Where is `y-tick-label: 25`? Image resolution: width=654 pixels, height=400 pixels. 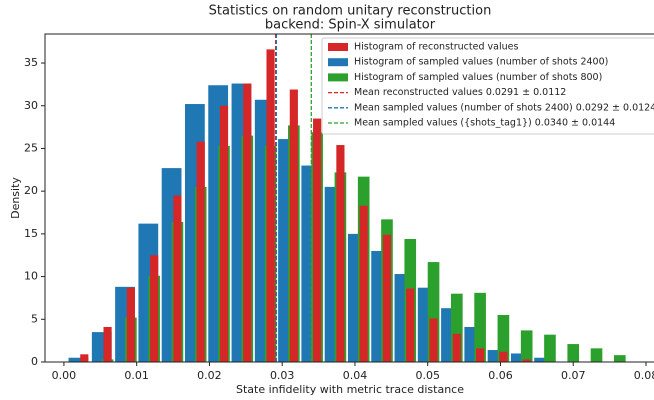
y-tick-label: 25 is located at coordinates (31, 147).